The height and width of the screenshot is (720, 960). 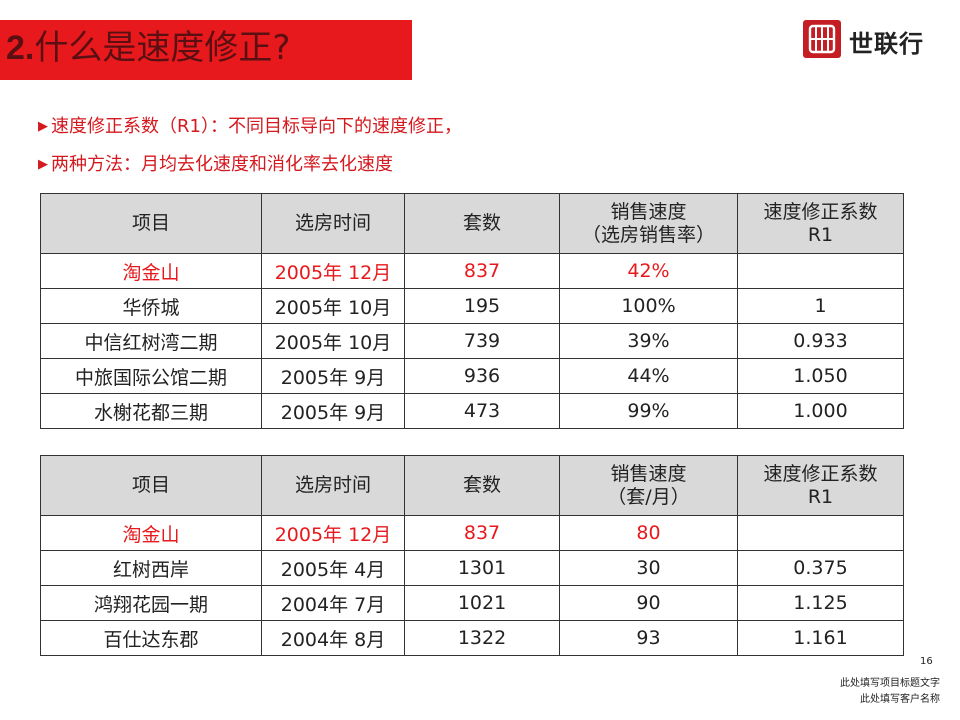 I want to click on cell-speed: 80, so click(x=648, y=533).